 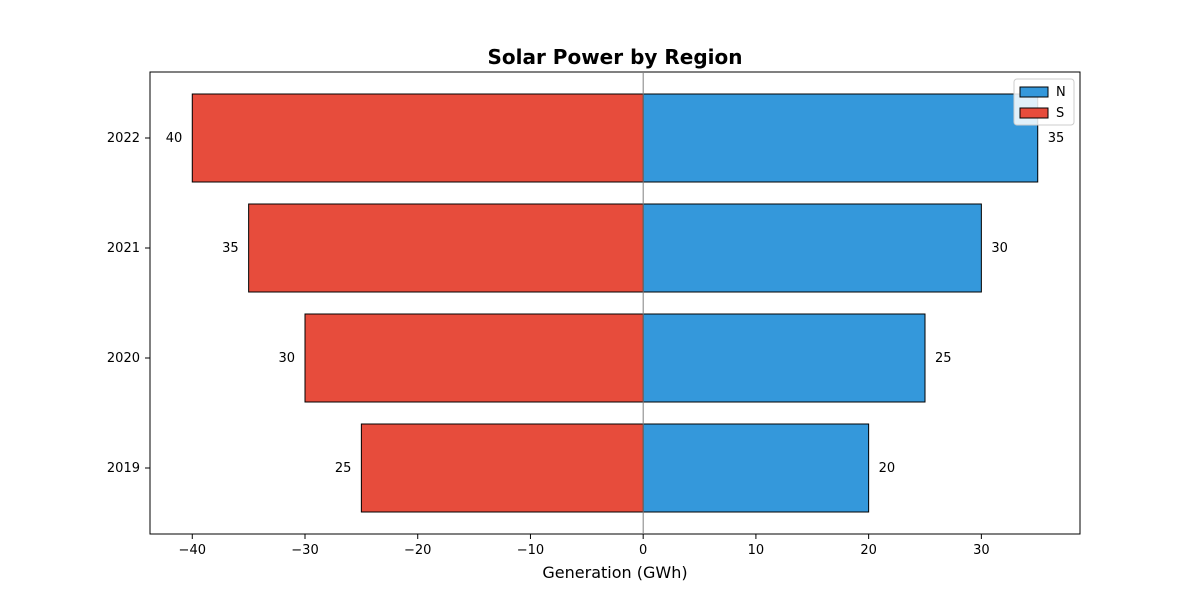 I want to click on legend-swatch-s, so click(x=1034, y=113).